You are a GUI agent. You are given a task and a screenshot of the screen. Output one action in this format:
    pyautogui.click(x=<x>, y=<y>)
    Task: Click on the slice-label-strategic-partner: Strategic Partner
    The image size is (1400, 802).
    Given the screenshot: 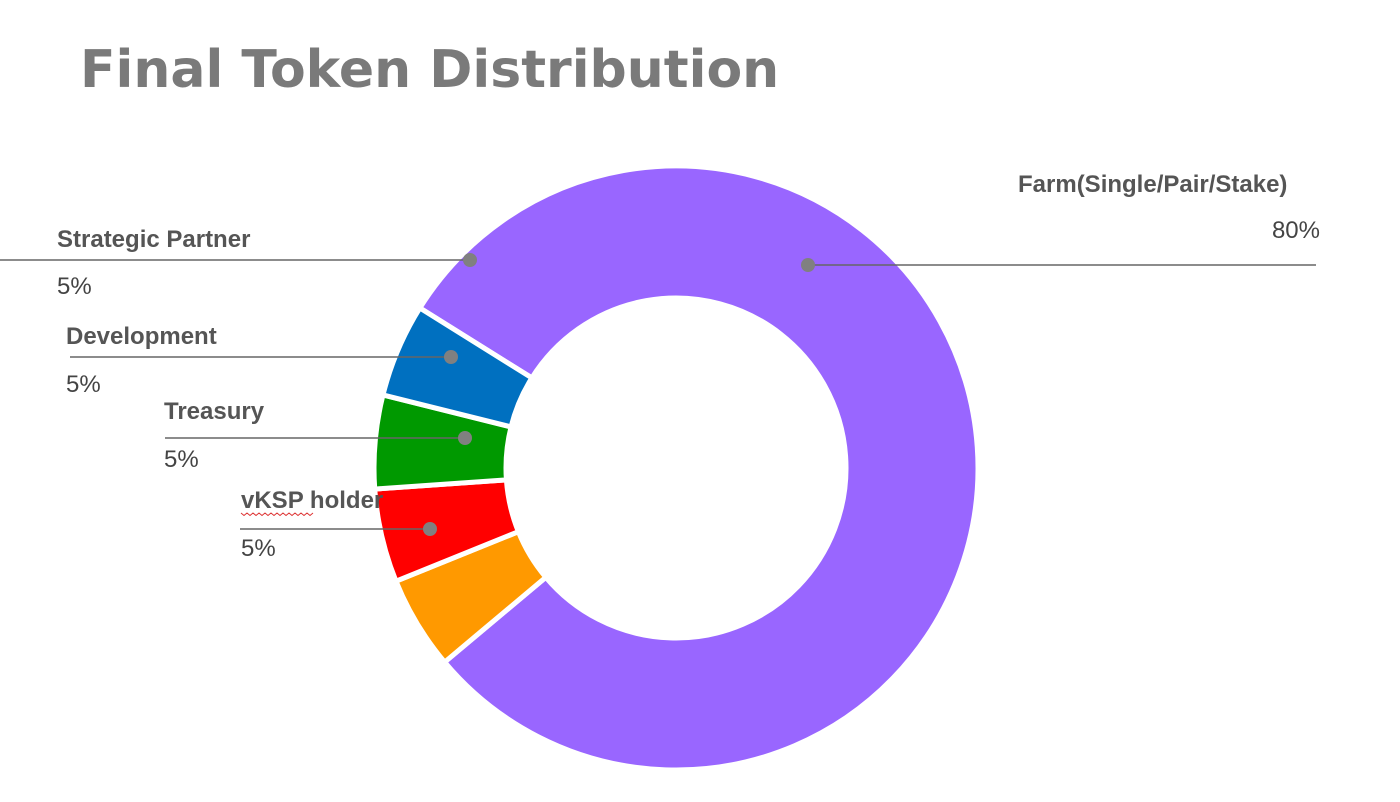 What is the action you would take?
    pyautogui.click(x=153, y=239)
    